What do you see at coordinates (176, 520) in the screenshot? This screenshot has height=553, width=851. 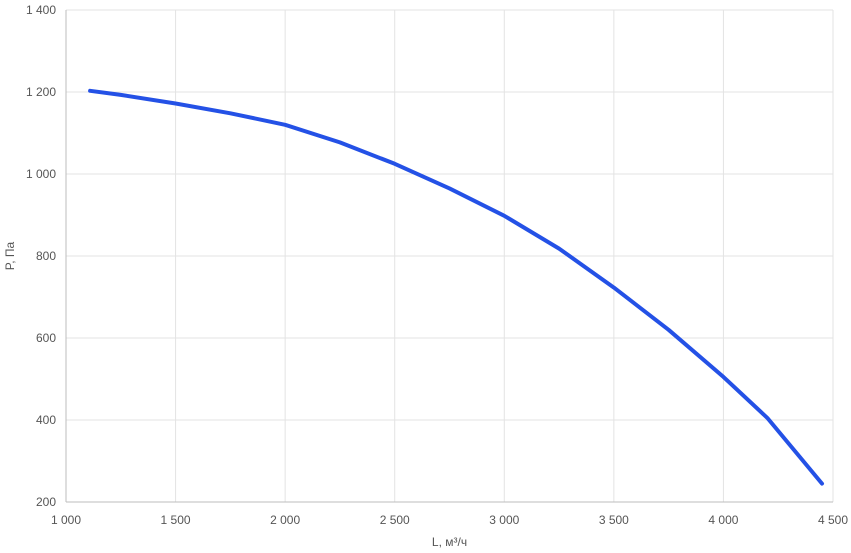 I see `x-tick-label: 1 500` at bounding box center [176, 520].